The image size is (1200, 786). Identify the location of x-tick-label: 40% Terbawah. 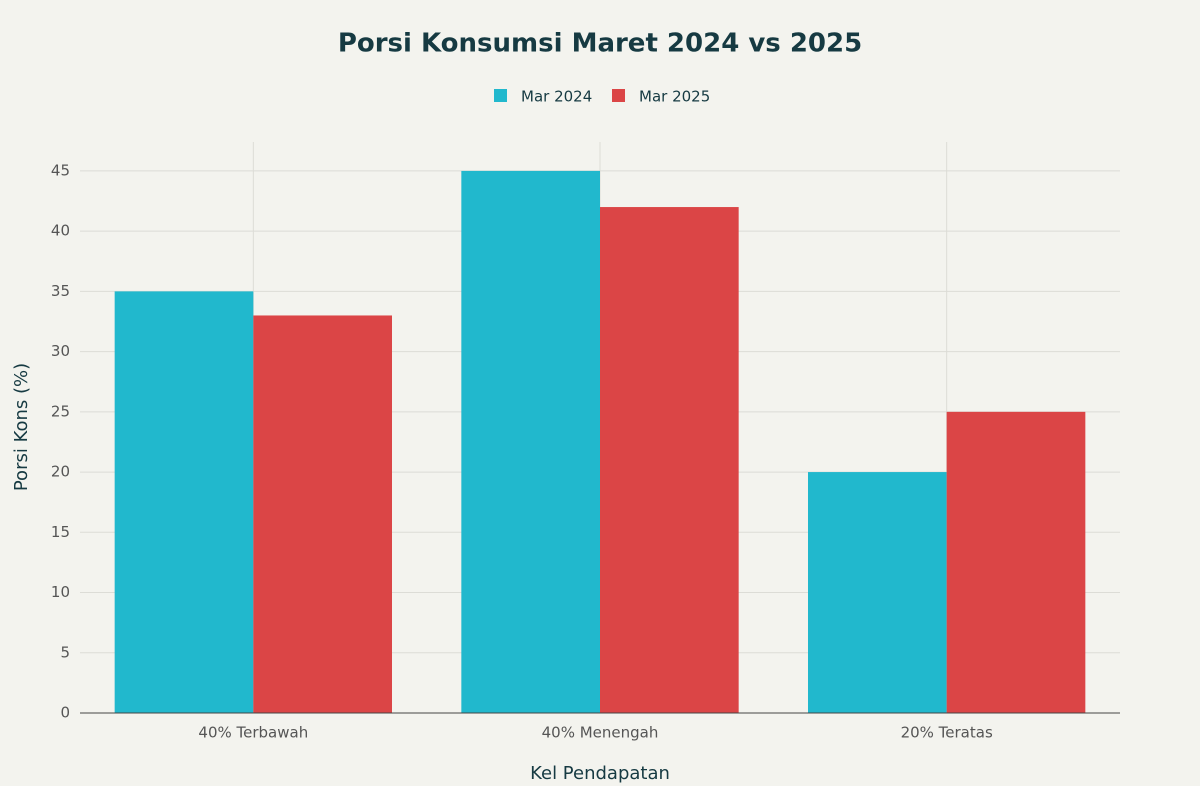
(253, 733).